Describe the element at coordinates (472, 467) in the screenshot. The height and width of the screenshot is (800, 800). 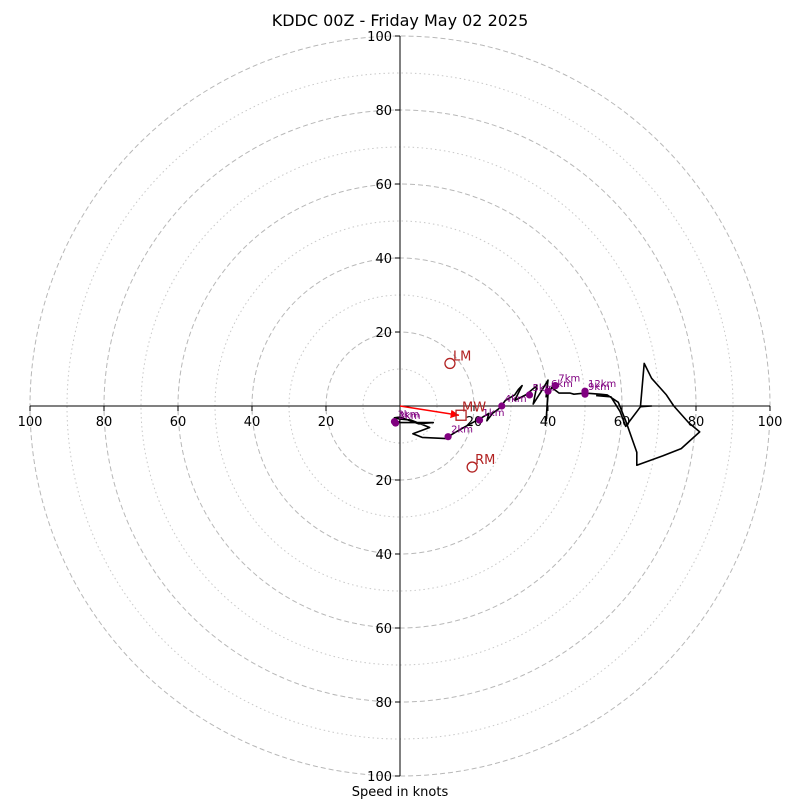
I see `storm-motion-rm-marker` at that location.